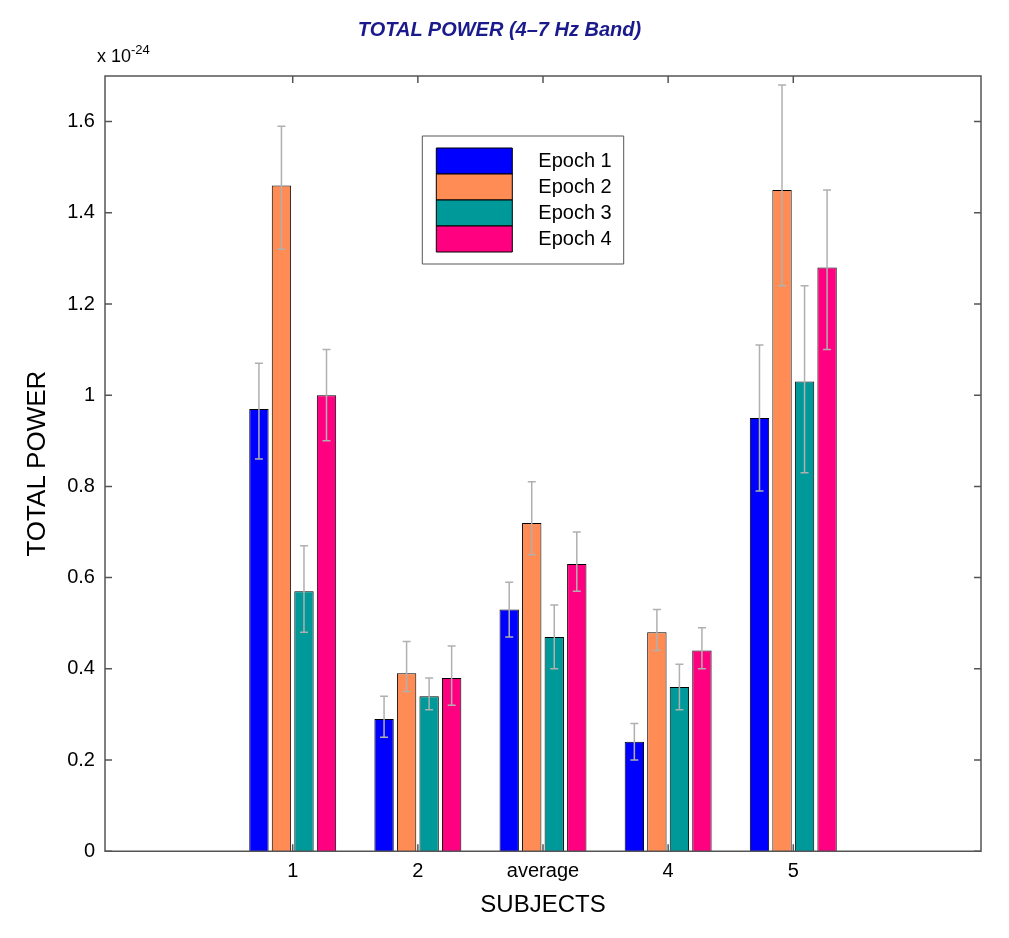 The width and height of the screenshot is (1009, 938). I want to click on y-tick-label: 0, so click(89, 849).